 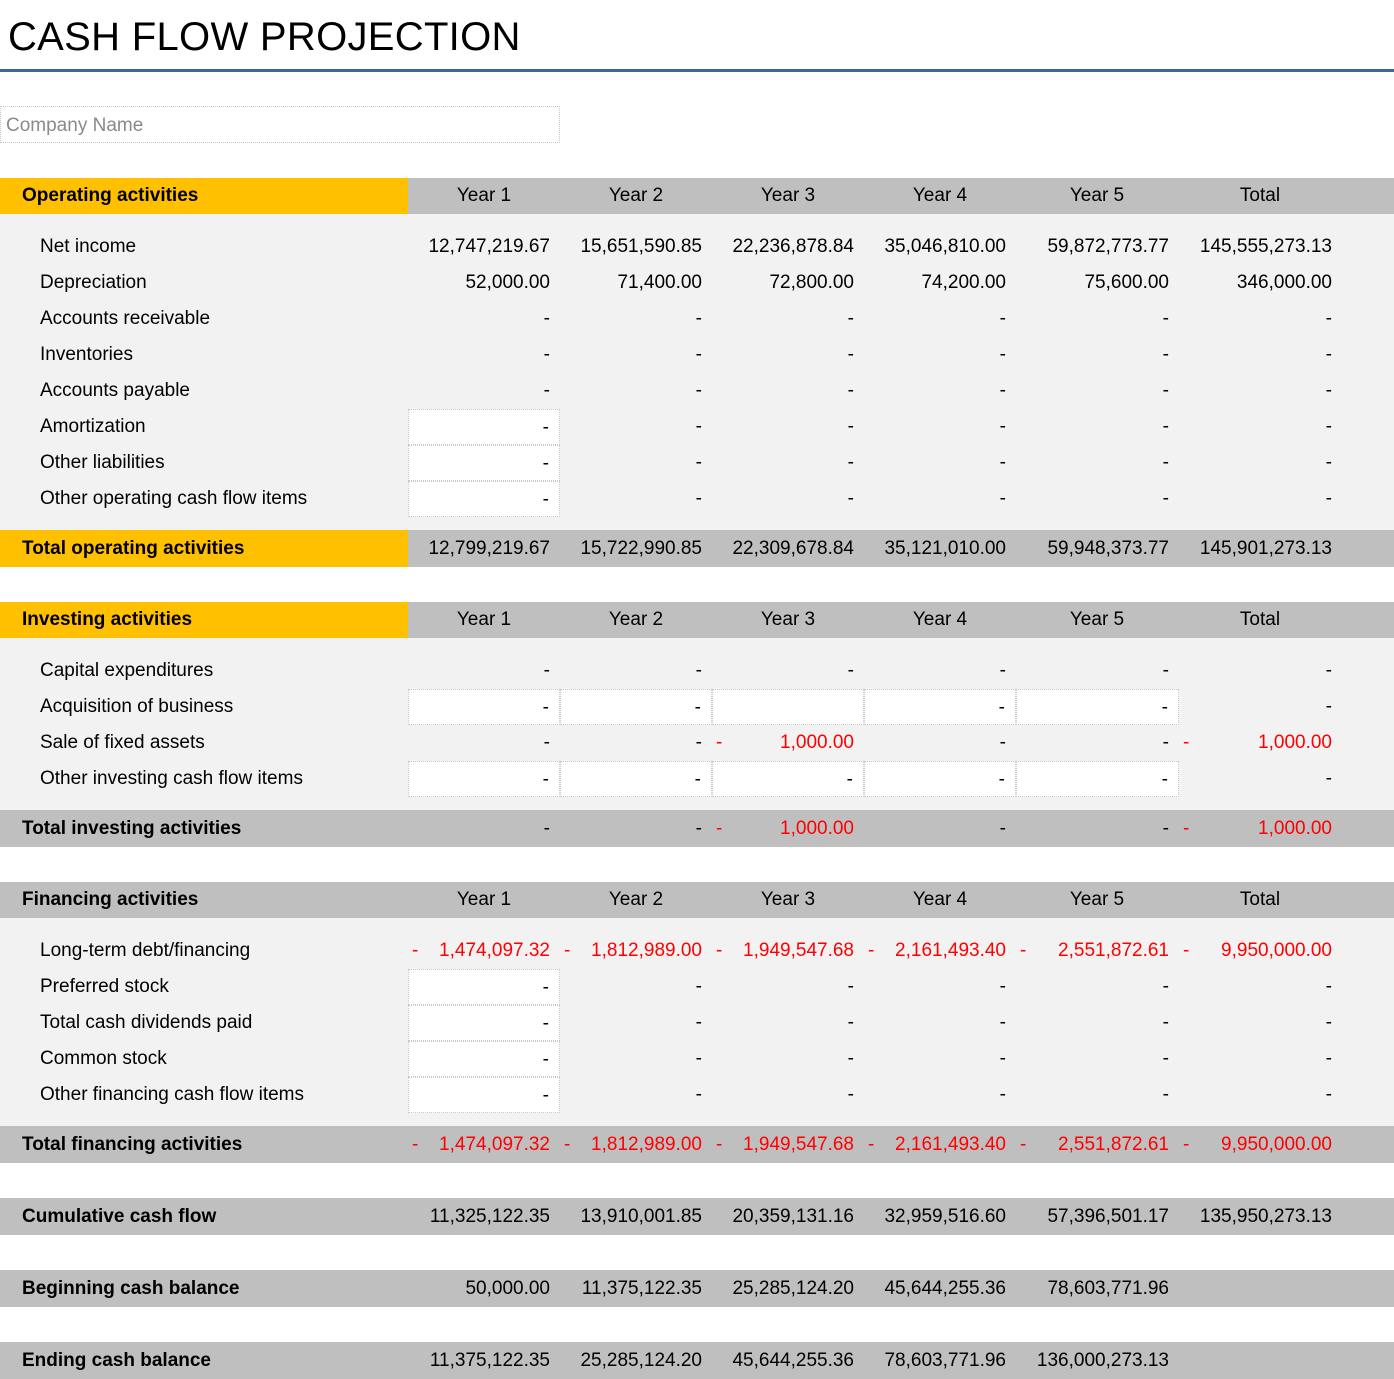 I want to click on value-cell: 75,600.00, so click(x=1126, y=282).